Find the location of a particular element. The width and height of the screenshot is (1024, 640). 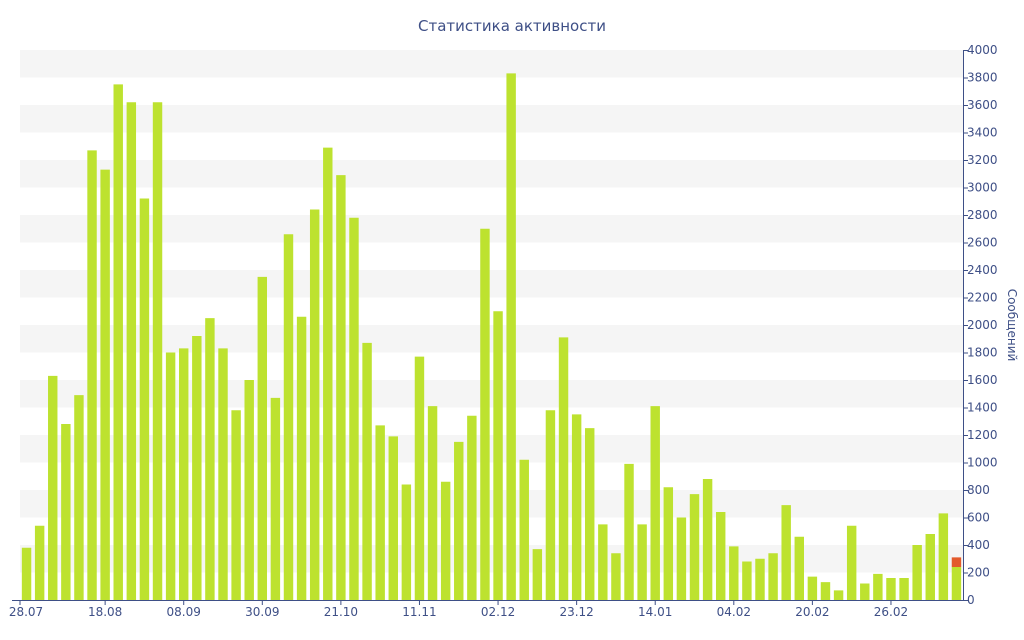

x-tick-label: 14.01 is located at coordinates (655, 612).